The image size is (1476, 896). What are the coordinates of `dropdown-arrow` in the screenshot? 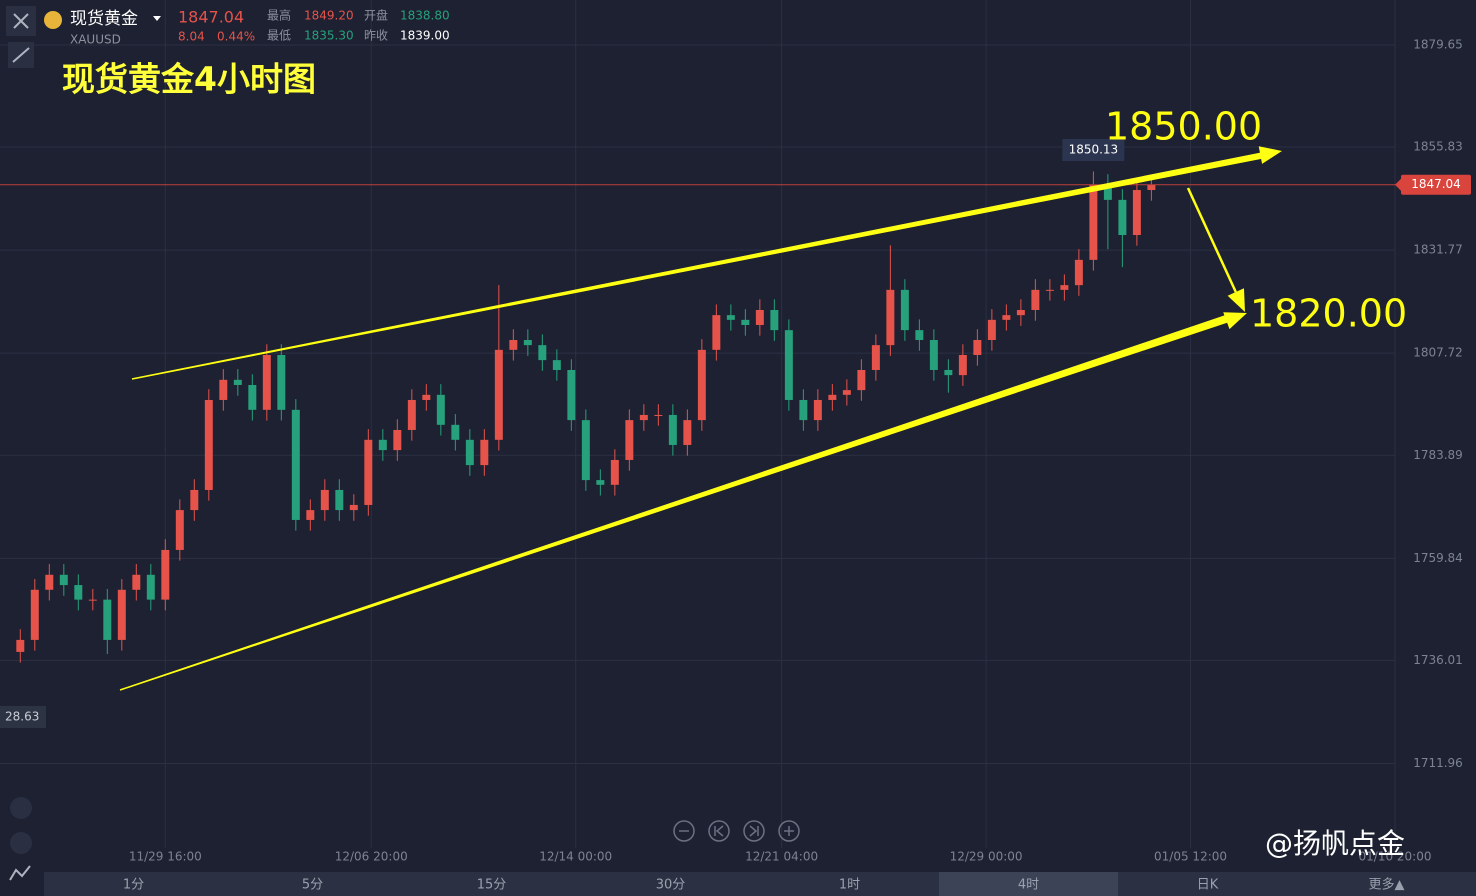 It's located at (157, 18).